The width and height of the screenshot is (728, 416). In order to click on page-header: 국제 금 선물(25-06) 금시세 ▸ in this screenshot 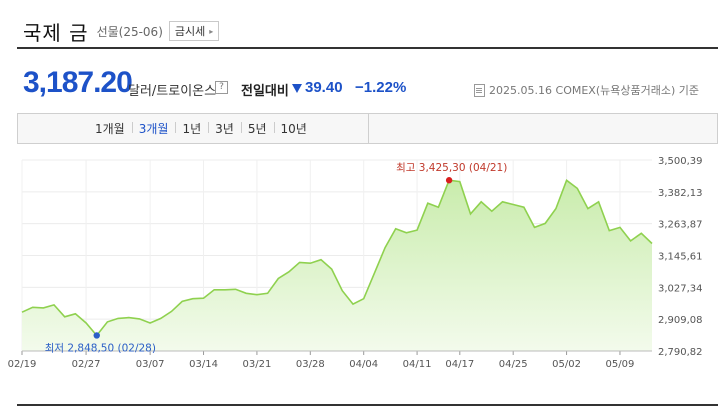, I will do `click(121, 31)`.